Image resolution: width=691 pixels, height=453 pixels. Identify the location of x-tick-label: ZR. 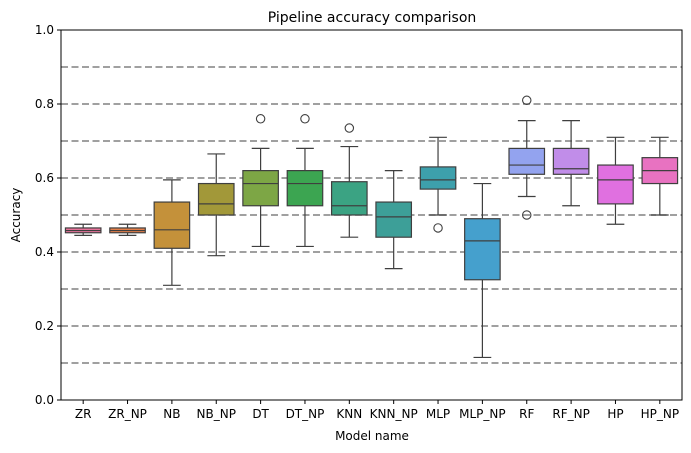
(83, 414).